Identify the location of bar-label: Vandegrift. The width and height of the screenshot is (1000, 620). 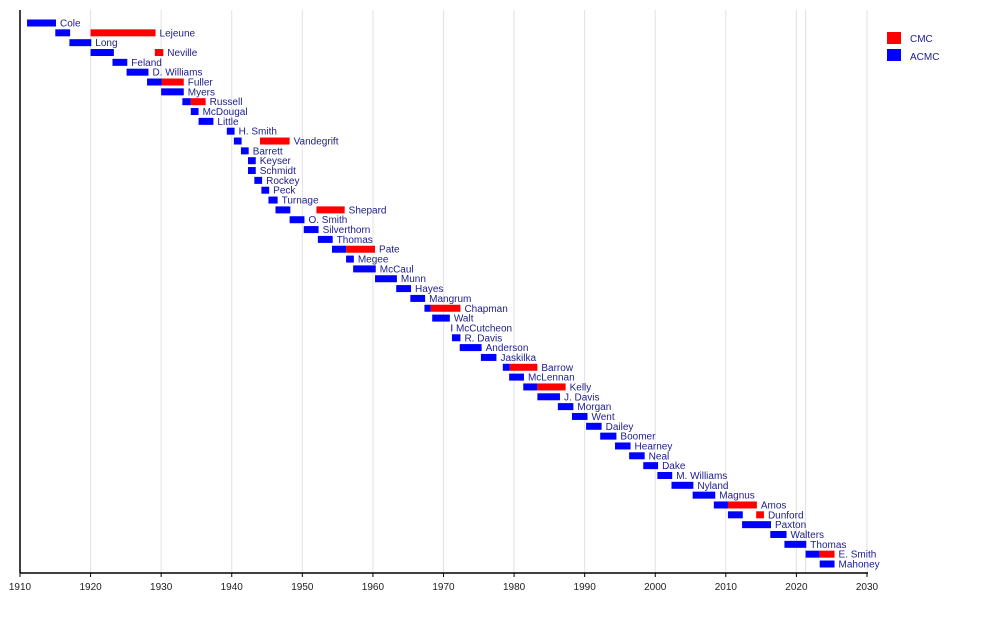
(316, 142).